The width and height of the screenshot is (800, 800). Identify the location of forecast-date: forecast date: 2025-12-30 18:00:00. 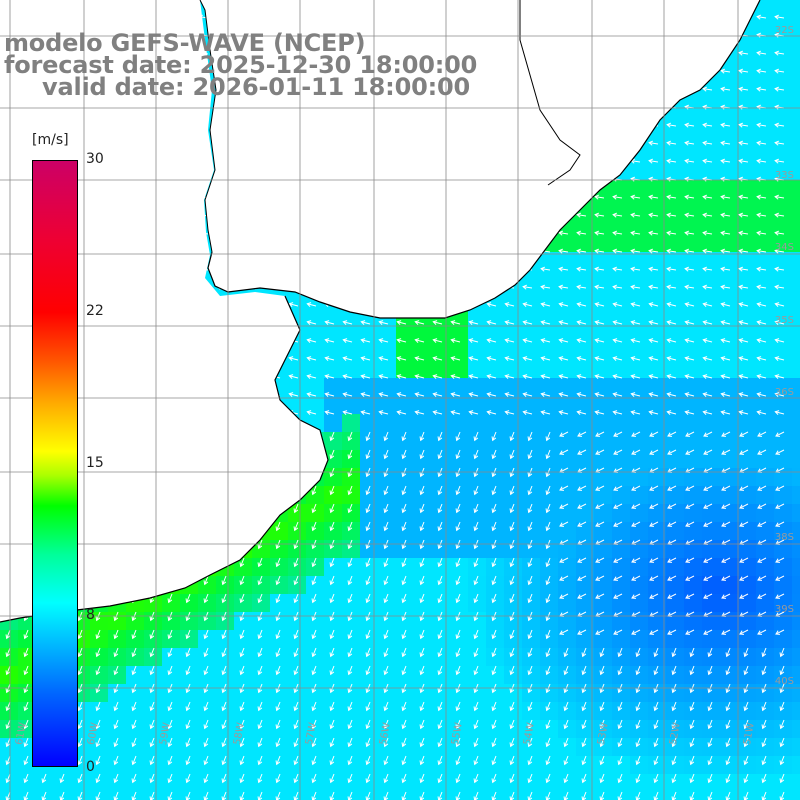
(241, 65).